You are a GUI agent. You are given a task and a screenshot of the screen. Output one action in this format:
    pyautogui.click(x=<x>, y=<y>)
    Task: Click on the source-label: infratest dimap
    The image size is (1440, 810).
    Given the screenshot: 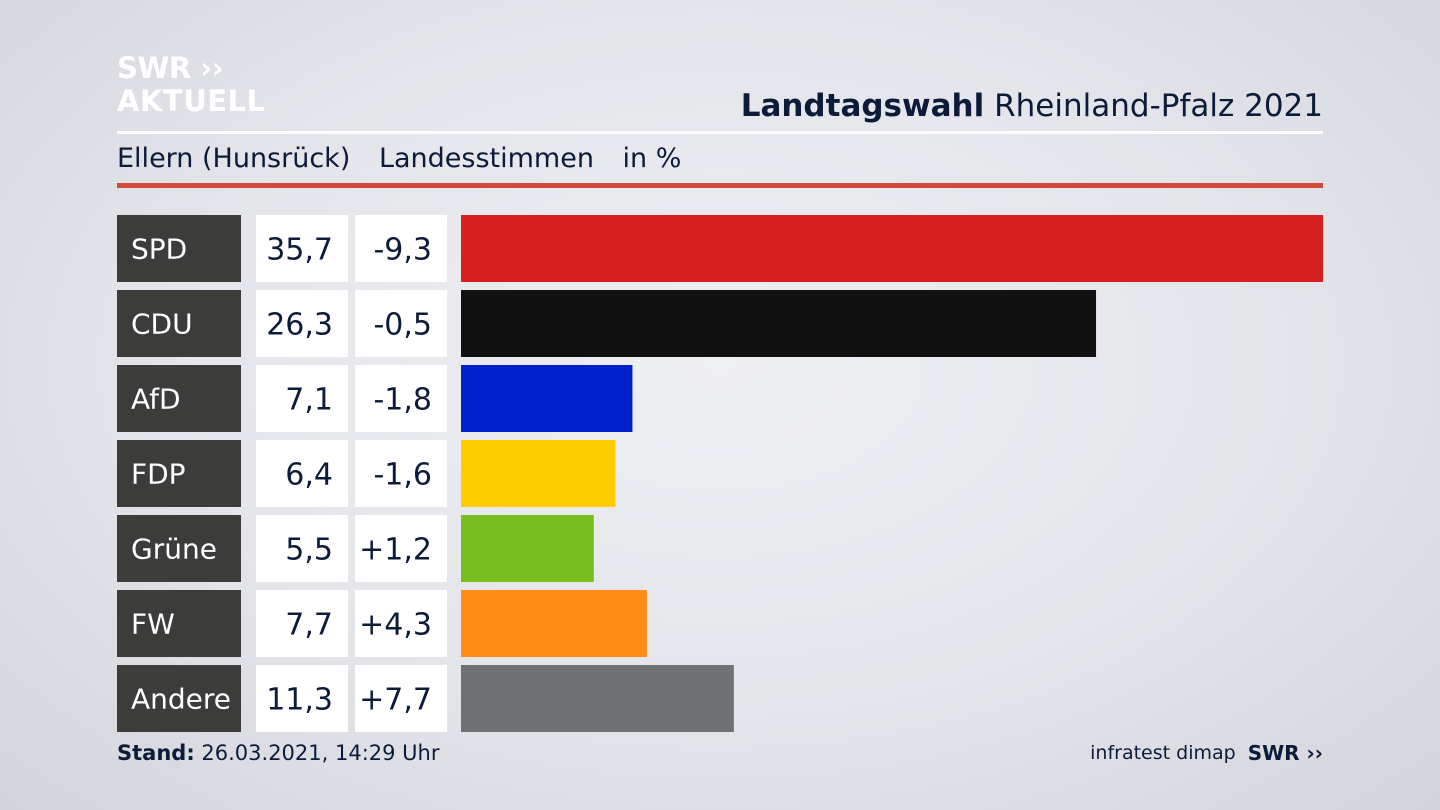 What is the action you would take?
    pyautogui.click(x=1163, y=753)
    